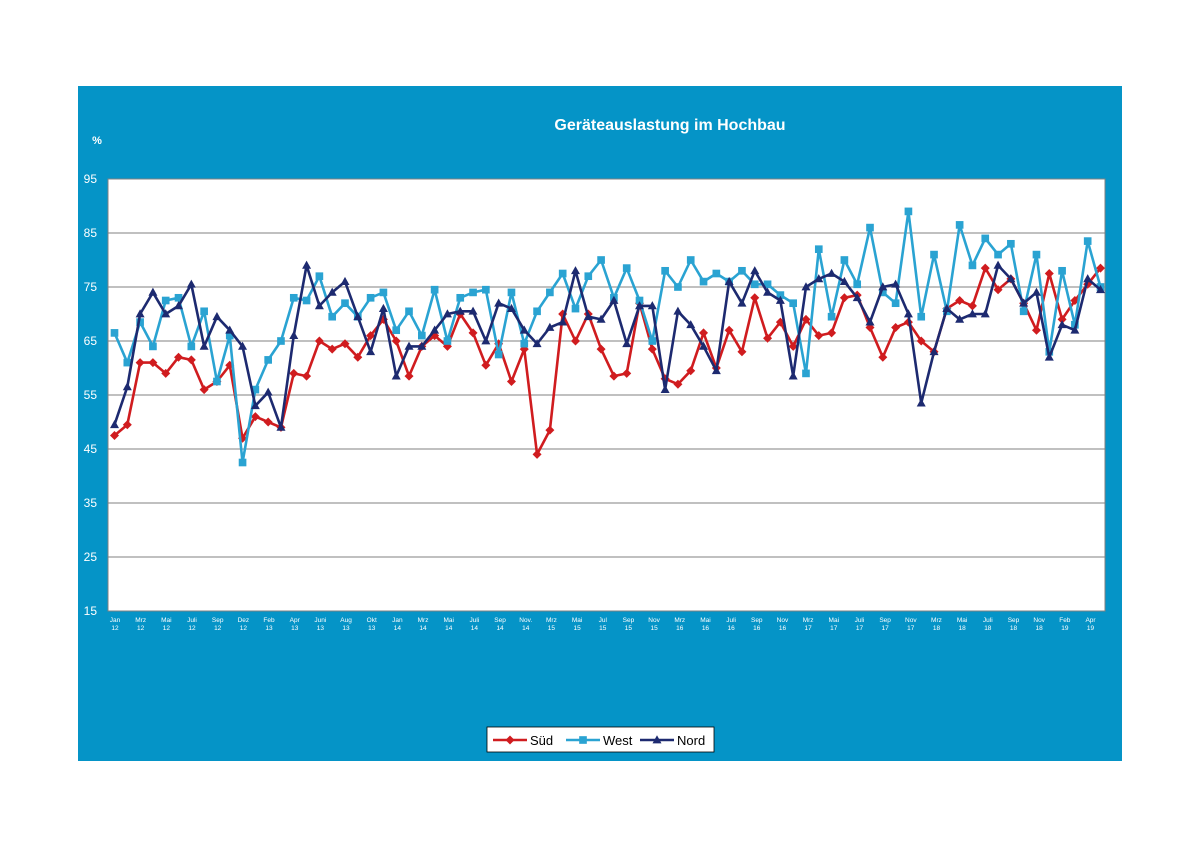 The width and height of the screenshot is (1200, 848). What do you see at coordinates (166, 624) in the screenshot?
I see `x-tick-label: Mai 12` at bounding box center [166, 624].